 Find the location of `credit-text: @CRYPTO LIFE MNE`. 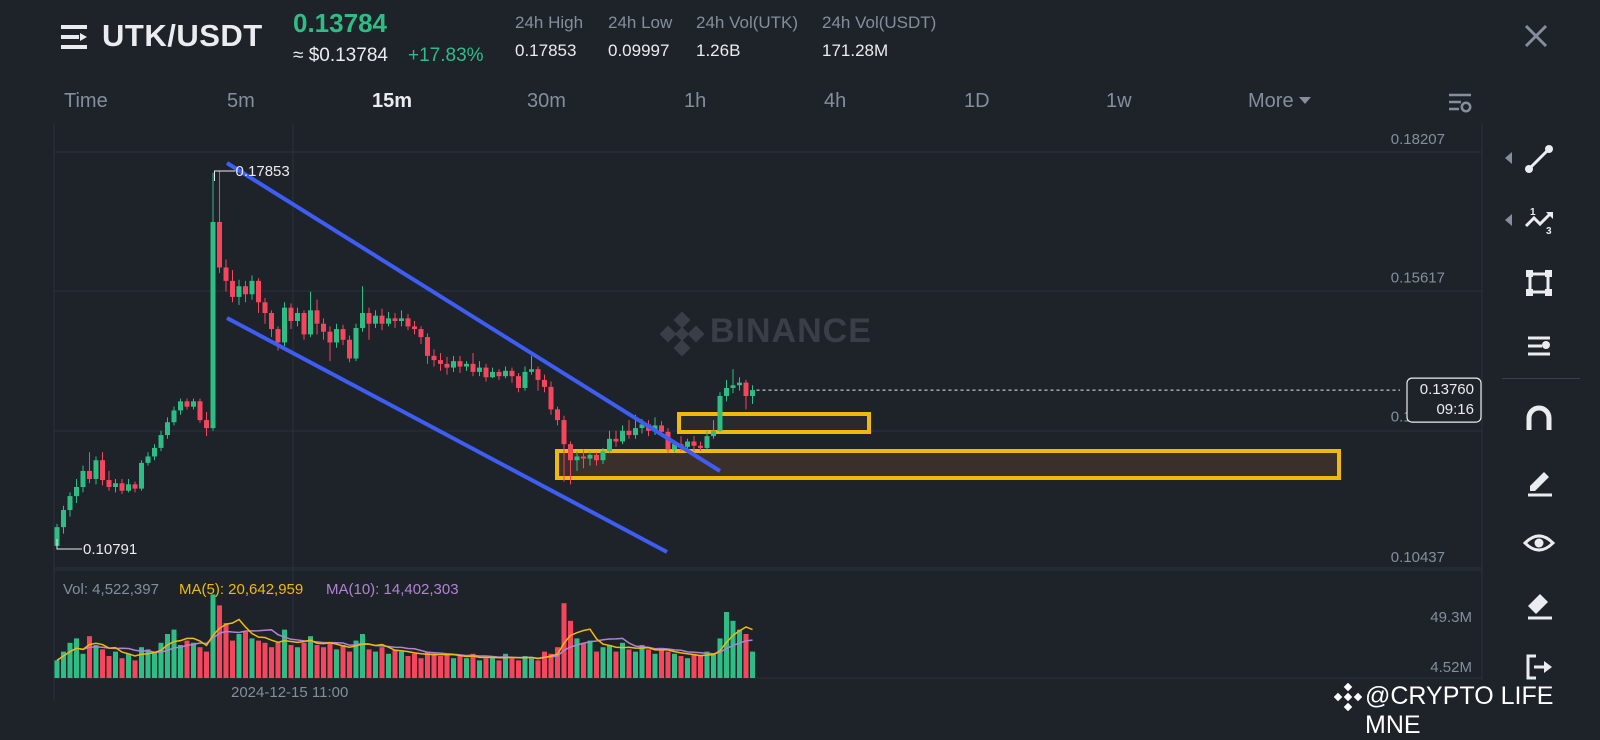

credit-text: @CRYPTO LIFE MNE is located at coordinates (1459, 710).